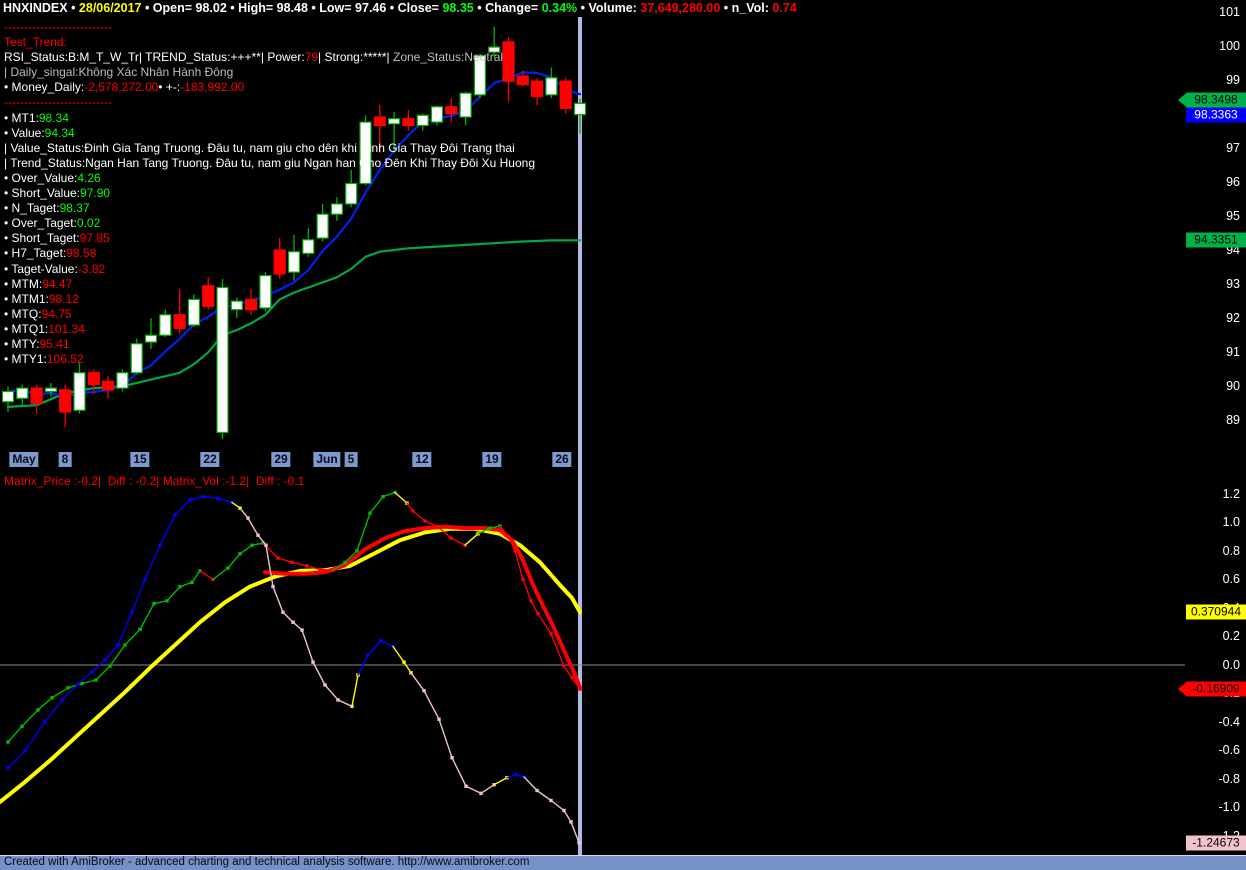 Image resolution: width=1246 pixels, height=870 pixels. What do you see at coordinates (355, 57) in the screenshot?
I see `overlay-segment: | Strong:*****|` at bounding box center [355, 57].